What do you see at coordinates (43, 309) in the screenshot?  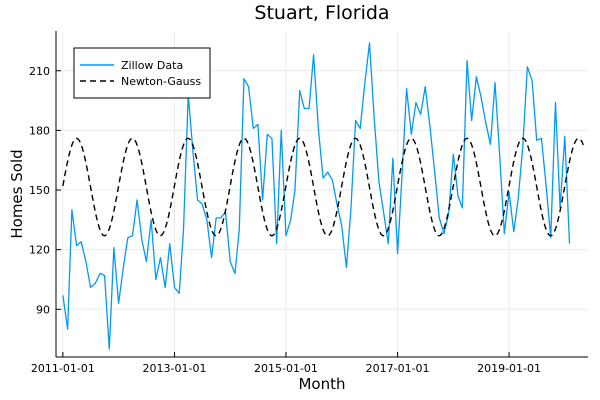 I see `y-tick-label: 90` at bounding box center [43, 309].